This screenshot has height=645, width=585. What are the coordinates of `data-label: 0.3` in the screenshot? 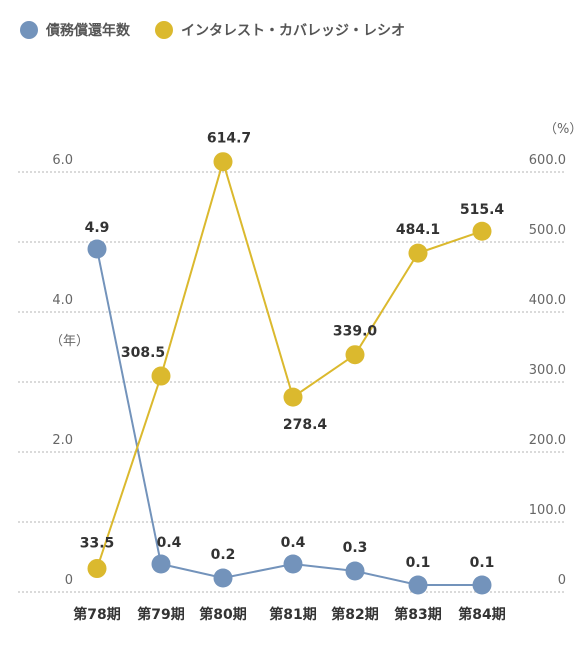 It's located at (355, 548).